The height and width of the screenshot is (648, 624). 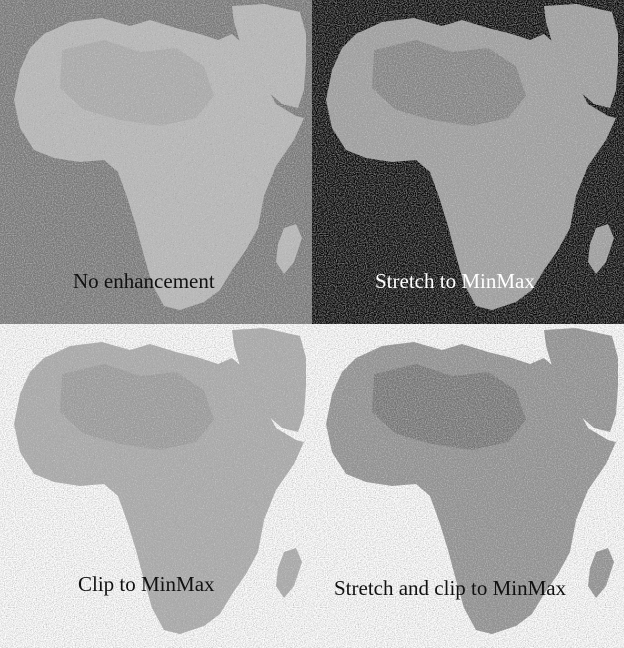 What do you see at coordinates (146, 584) in the screenshot?
I see `panel-caption: Clip to MinMax` at bounding box center [146, 584].